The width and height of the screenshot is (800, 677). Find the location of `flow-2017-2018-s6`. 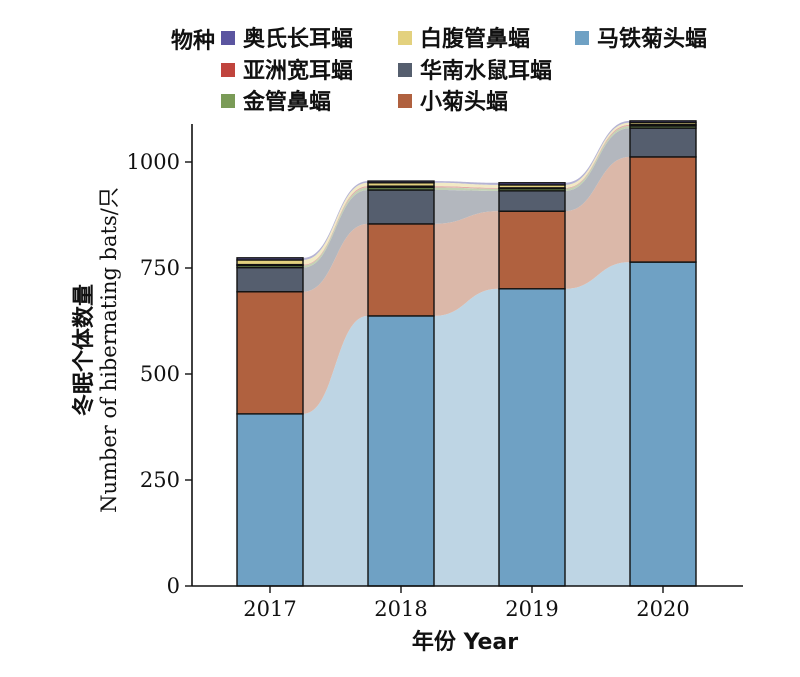

flow-2017-2018-s6 is located at coordinates (335, 223).